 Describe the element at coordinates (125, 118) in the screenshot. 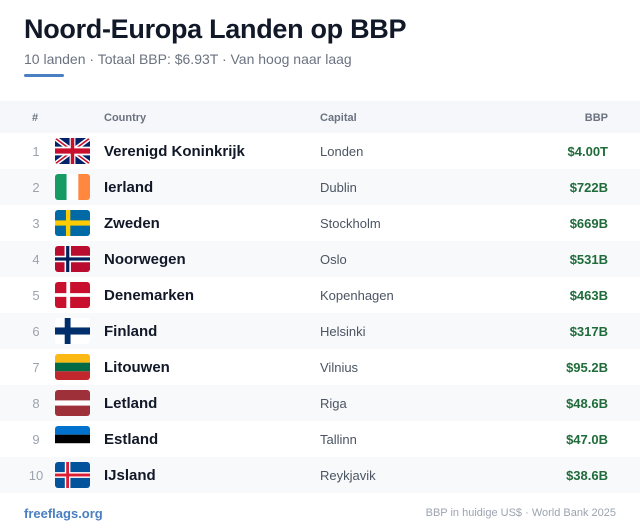

I see `column-header-country: Country` at that location.